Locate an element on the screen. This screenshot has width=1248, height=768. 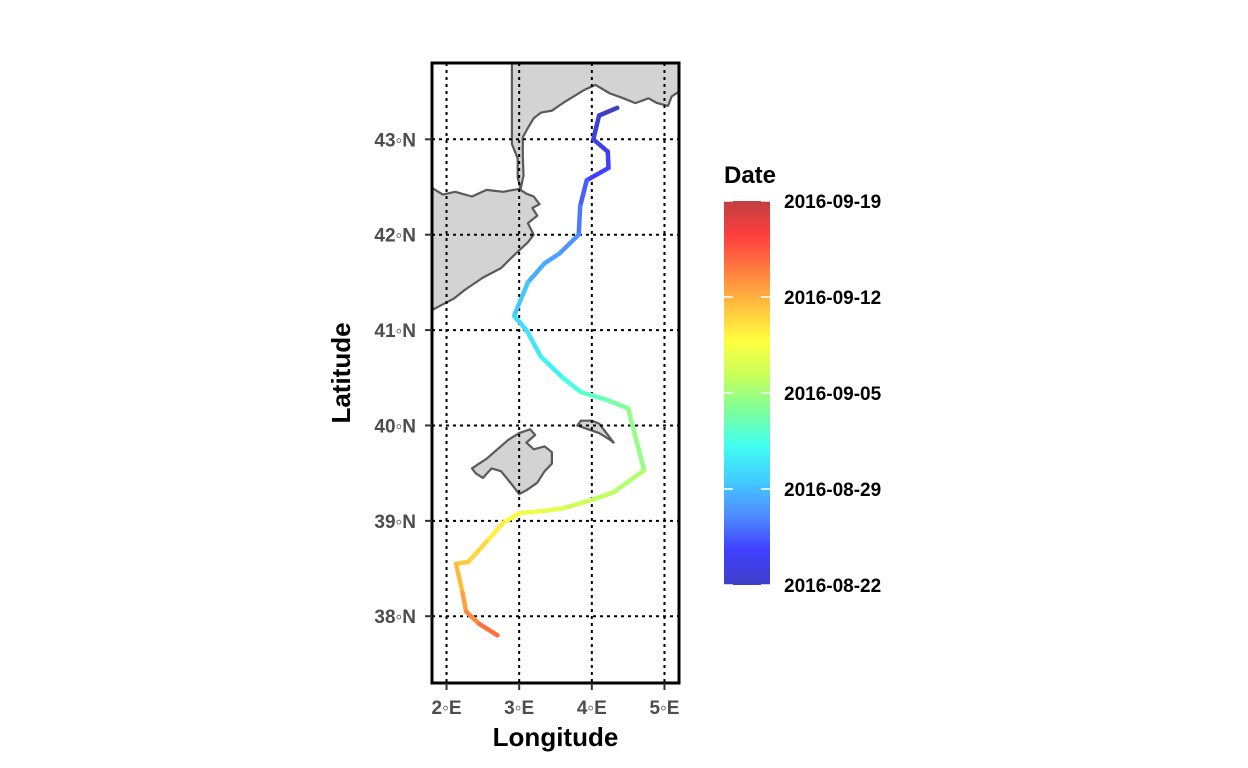
track-layer is located at coordinates (550, 371).